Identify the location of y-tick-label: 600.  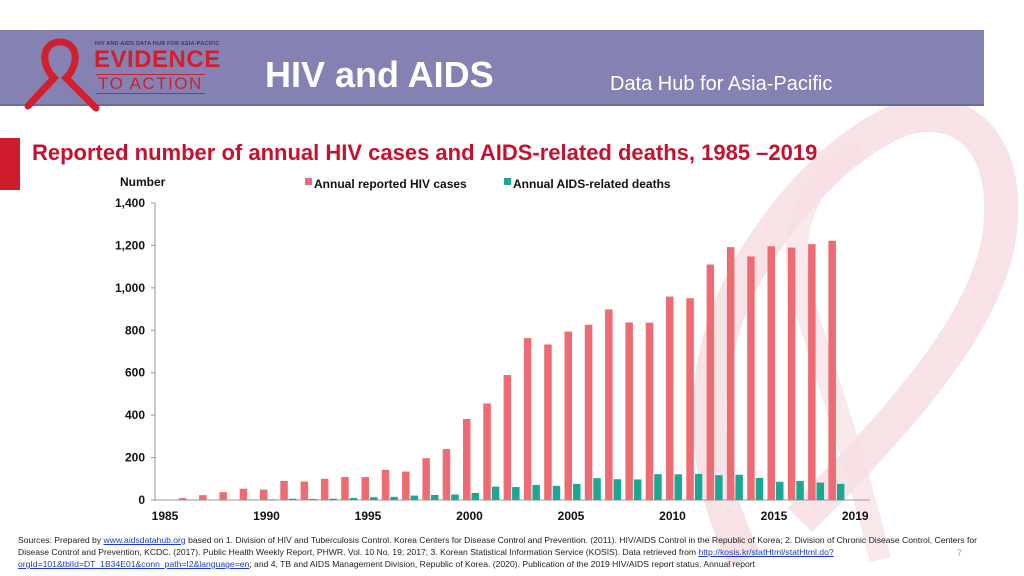
(135, 373).